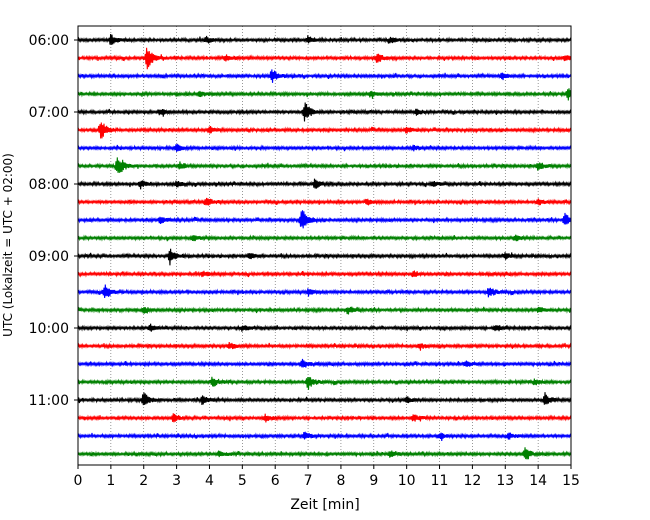 The height and width of the screenshot is (520, 650). What do you see at coordinates (275, 481) in the screenshot?
I see `x-tick-label-6: 6` at bounding box center [275, 481].